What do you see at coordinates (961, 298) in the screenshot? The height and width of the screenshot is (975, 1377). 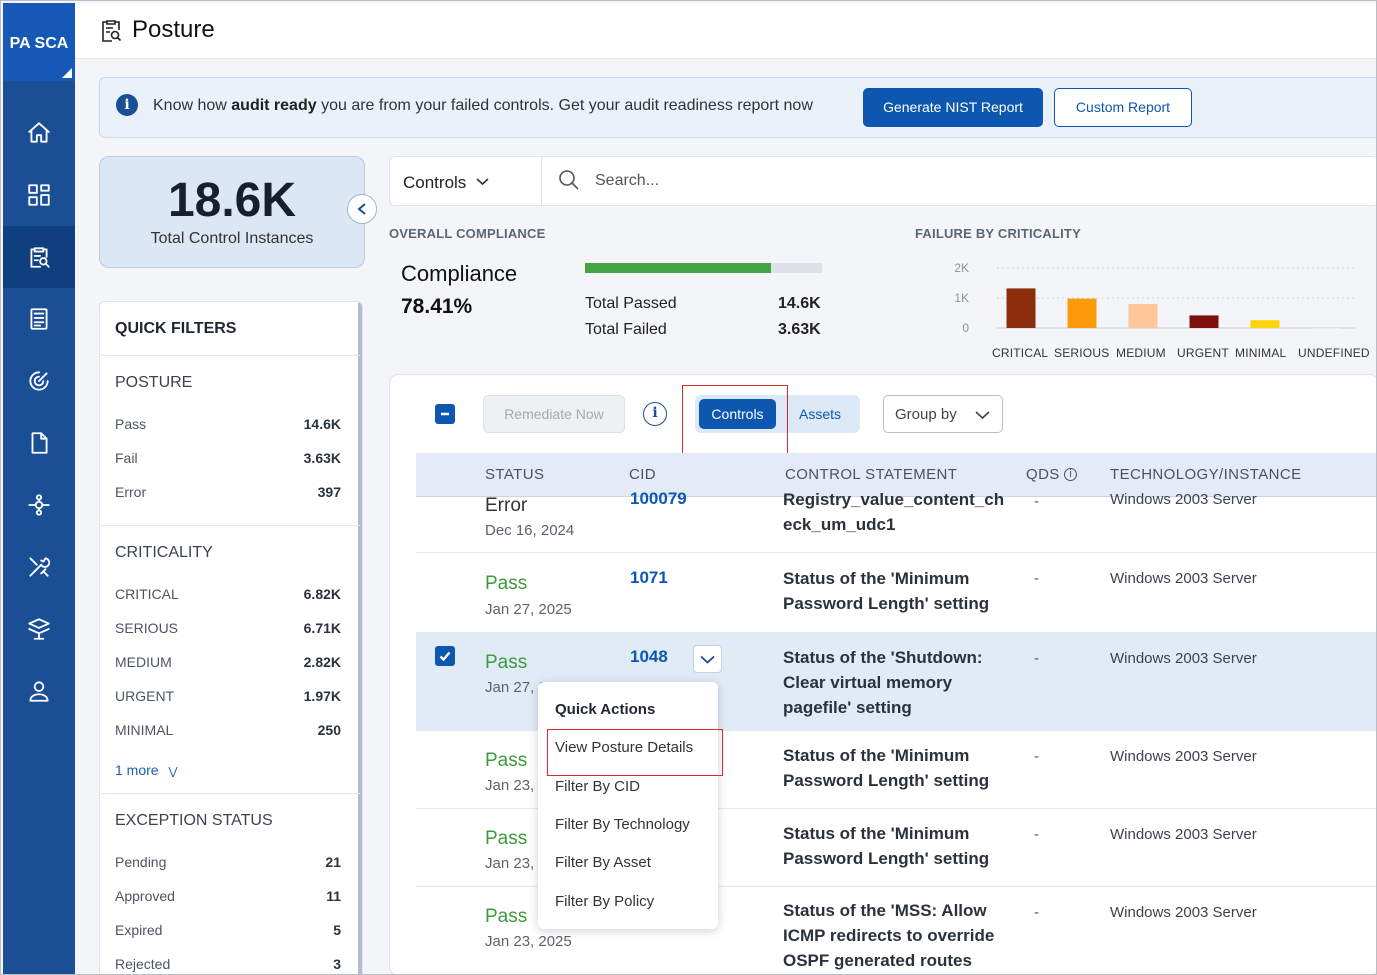 I see `chart-y-tick: 1K` at bounding box center [961, 298].